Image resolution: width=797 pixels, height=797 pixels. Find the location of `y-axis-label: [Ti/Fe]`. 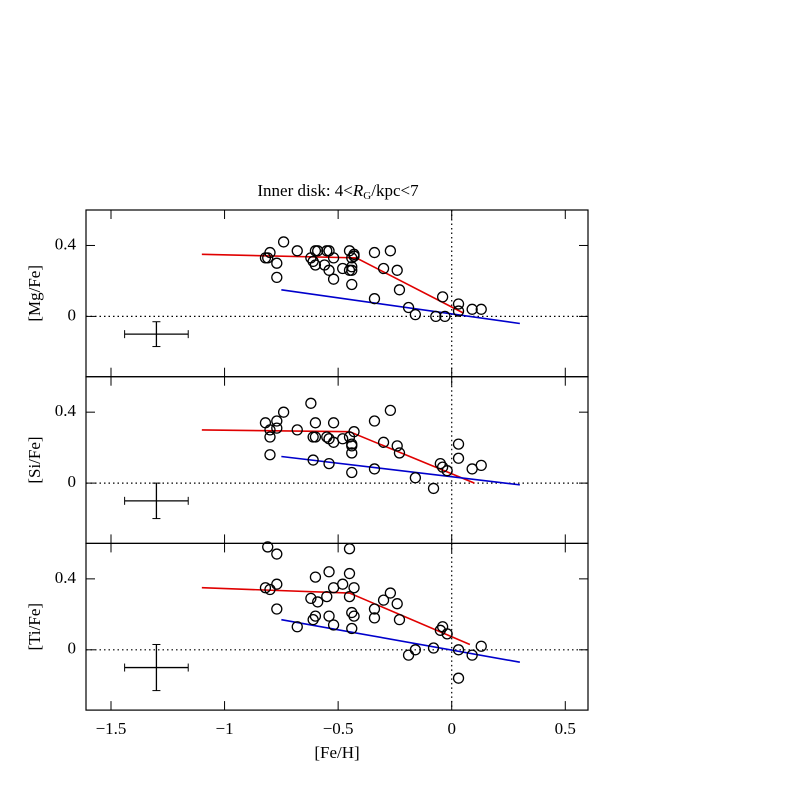

y-axis-label: [Ti/Fe] is located at coordinates (34, 627).